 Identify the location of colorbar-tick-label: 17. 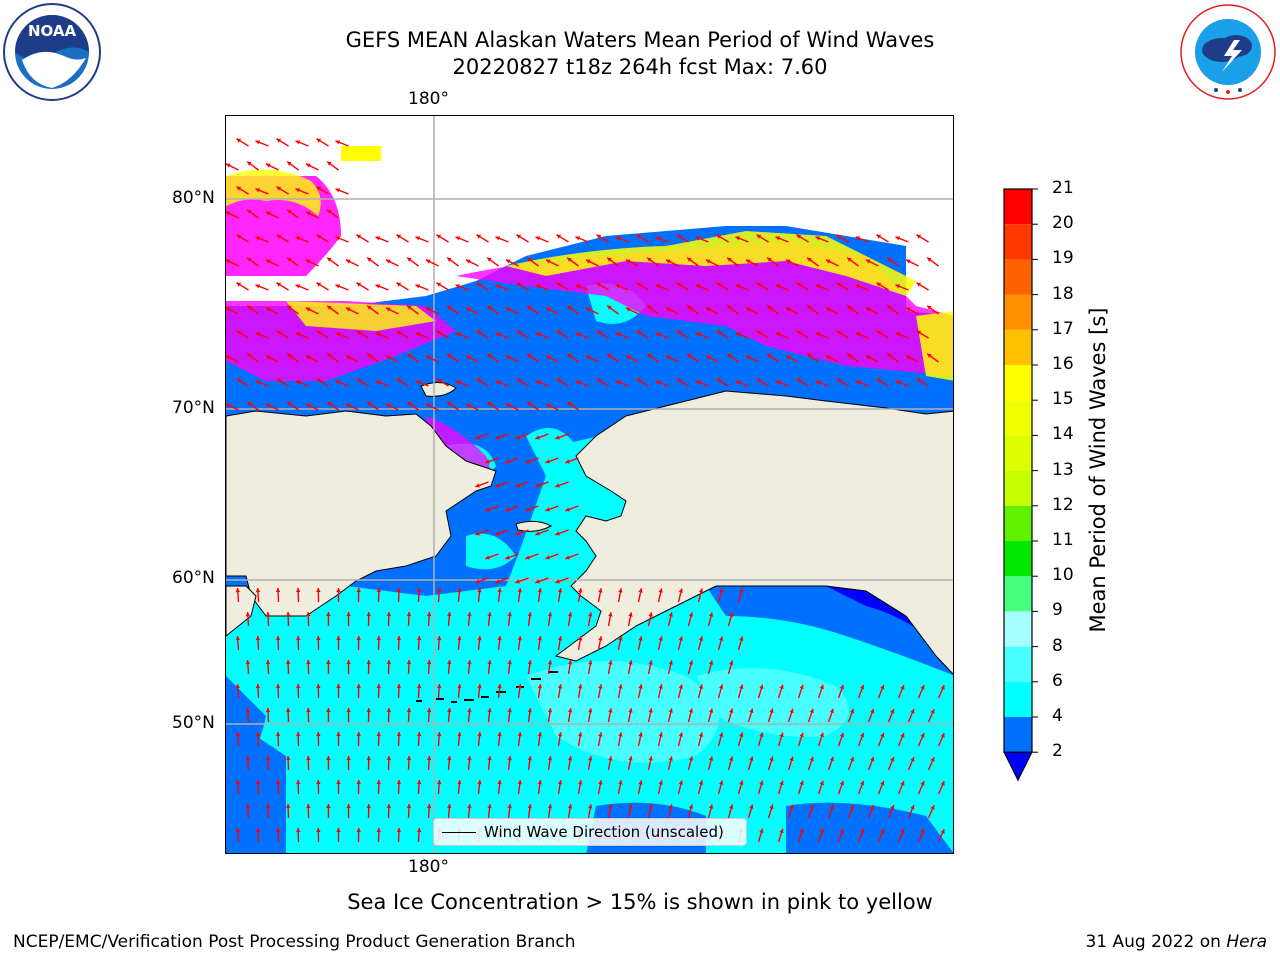
(1063, 328).